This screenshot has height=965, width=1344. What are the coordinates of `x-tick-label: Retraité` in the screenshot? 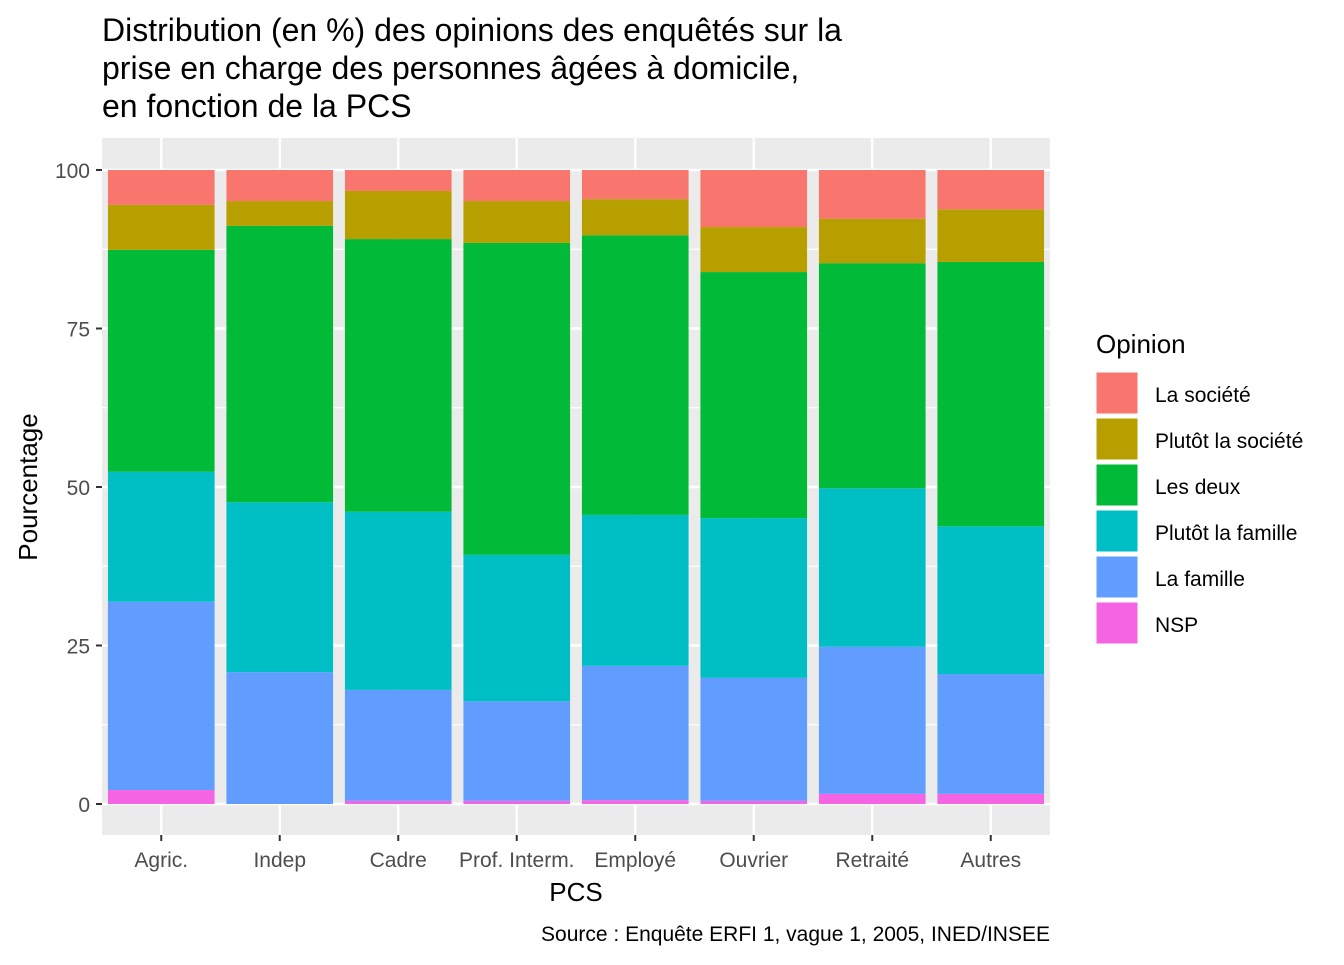 It's located at (872, 860).